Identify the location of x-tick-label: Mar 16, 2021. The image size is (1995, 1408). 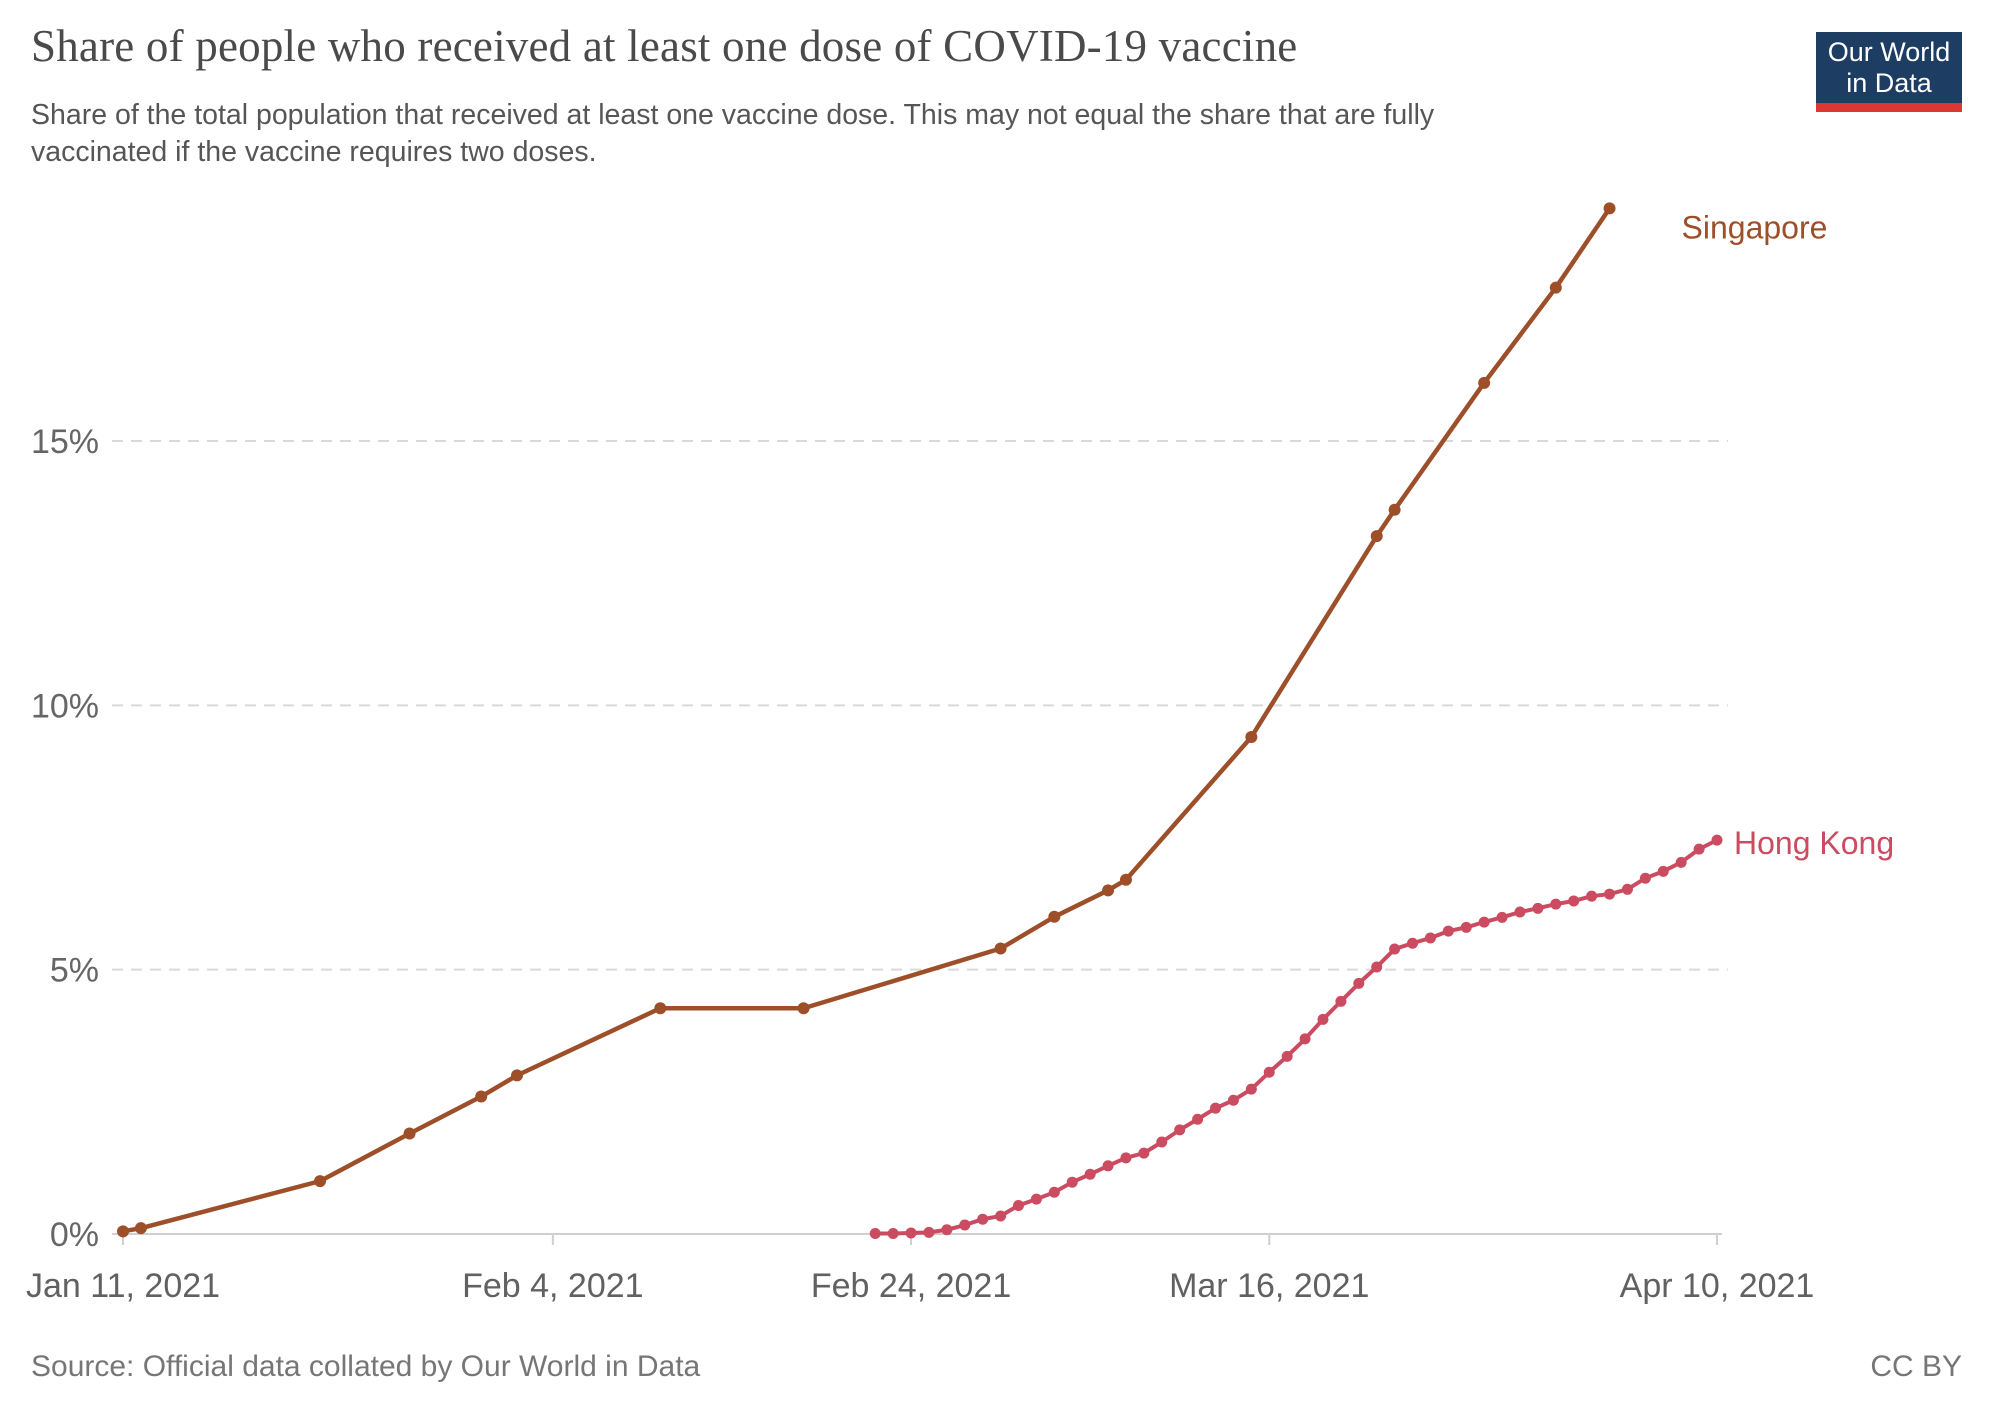
(1269, 1286).